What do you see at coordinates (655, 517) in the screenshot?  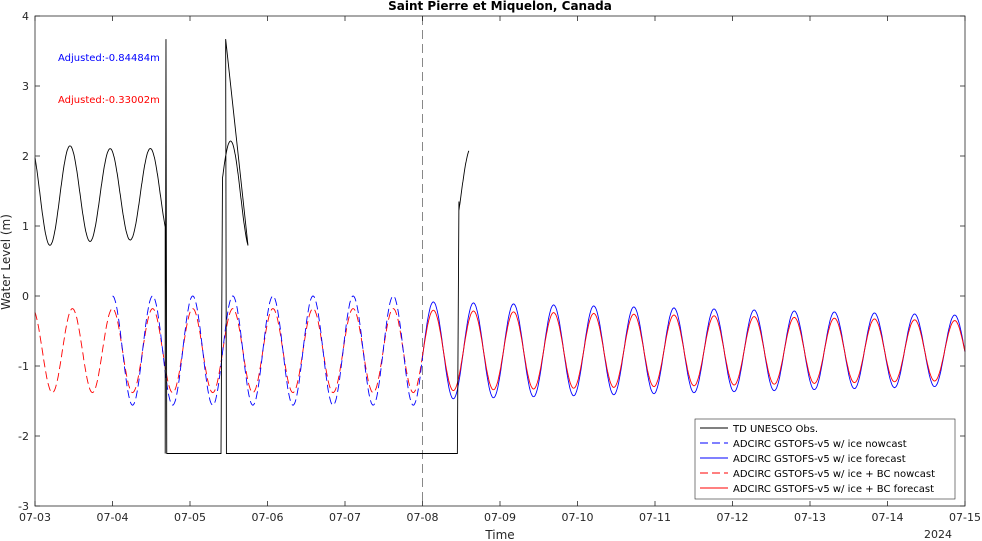 I see `x-tick-label: 07-11` at bounding box center [655, 517].